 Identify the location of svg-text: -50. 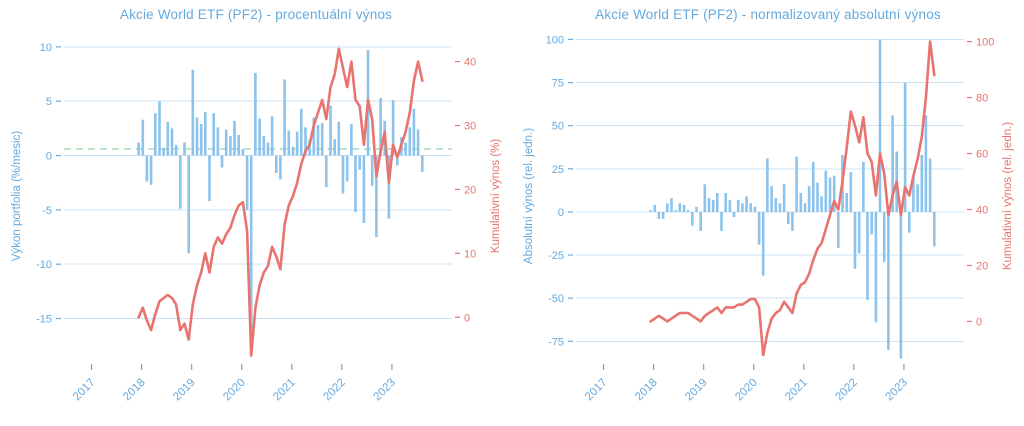
(556, 299).